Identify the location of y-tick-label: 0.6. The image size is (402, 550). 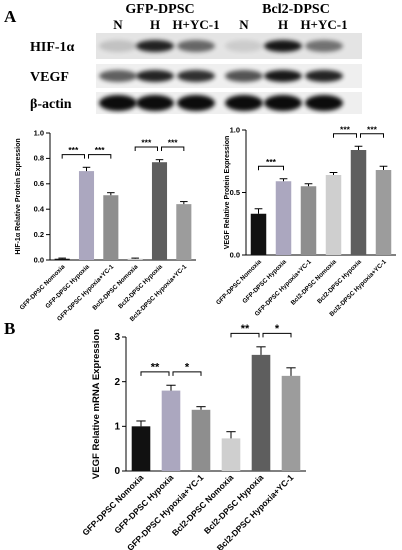
(39, 183).